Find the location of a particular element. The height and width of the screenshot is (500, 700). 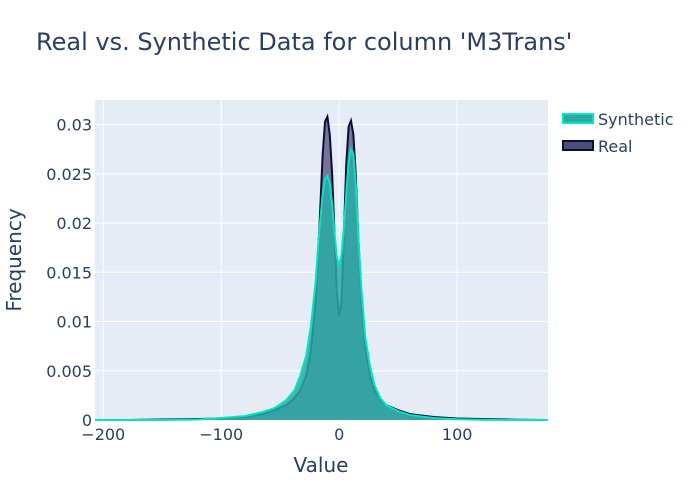

y-tick-label: 0.01 is located at coordinates (74, 322).